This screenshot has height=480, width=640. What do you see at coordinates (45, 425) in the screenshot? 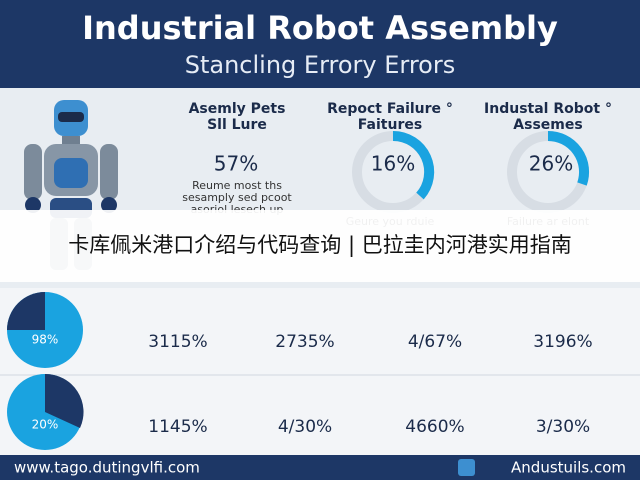
I see `pie-label: 20%` at bounding box center [45, 425].